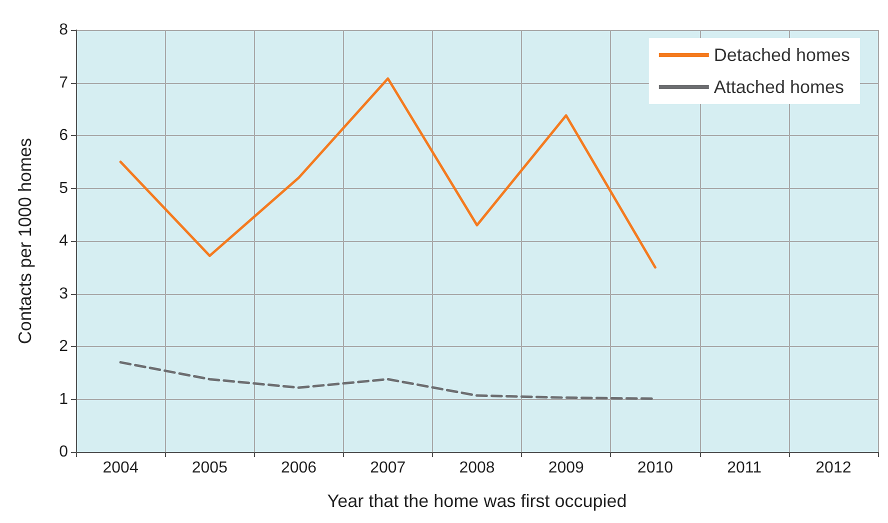 This screenshot has width=888, height=523. What do you see at coordinates (779, 87) in the screenshot?
I see `legend-label: Attached homes` at bounding box center [779, 87].